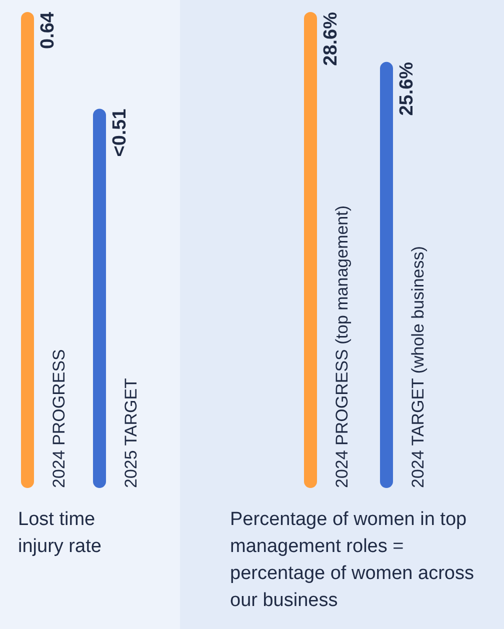 This screenshot has height=629, width=504. I want to click on data-label: 28.6%, so click(331, 39).